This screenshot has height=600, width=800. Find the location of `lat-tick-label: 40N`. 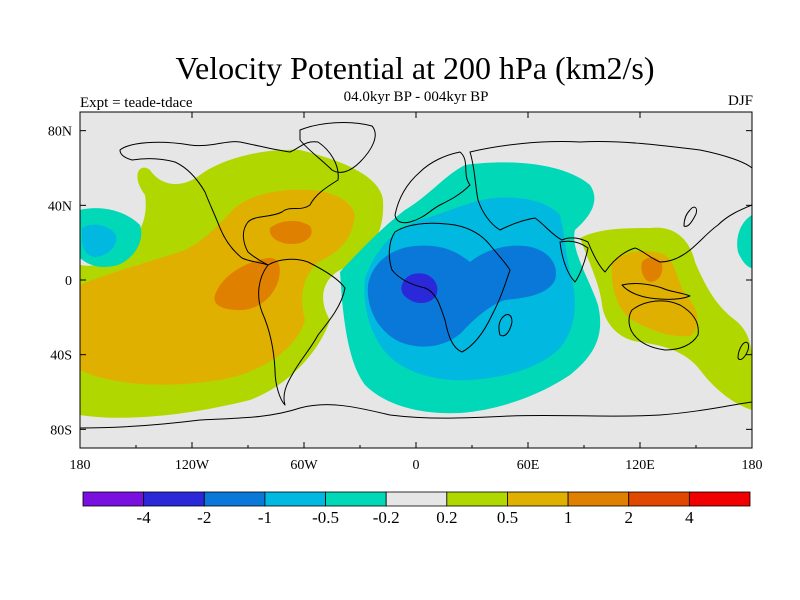

lat-tick-label: 40N is located at coordinates (60, 206).